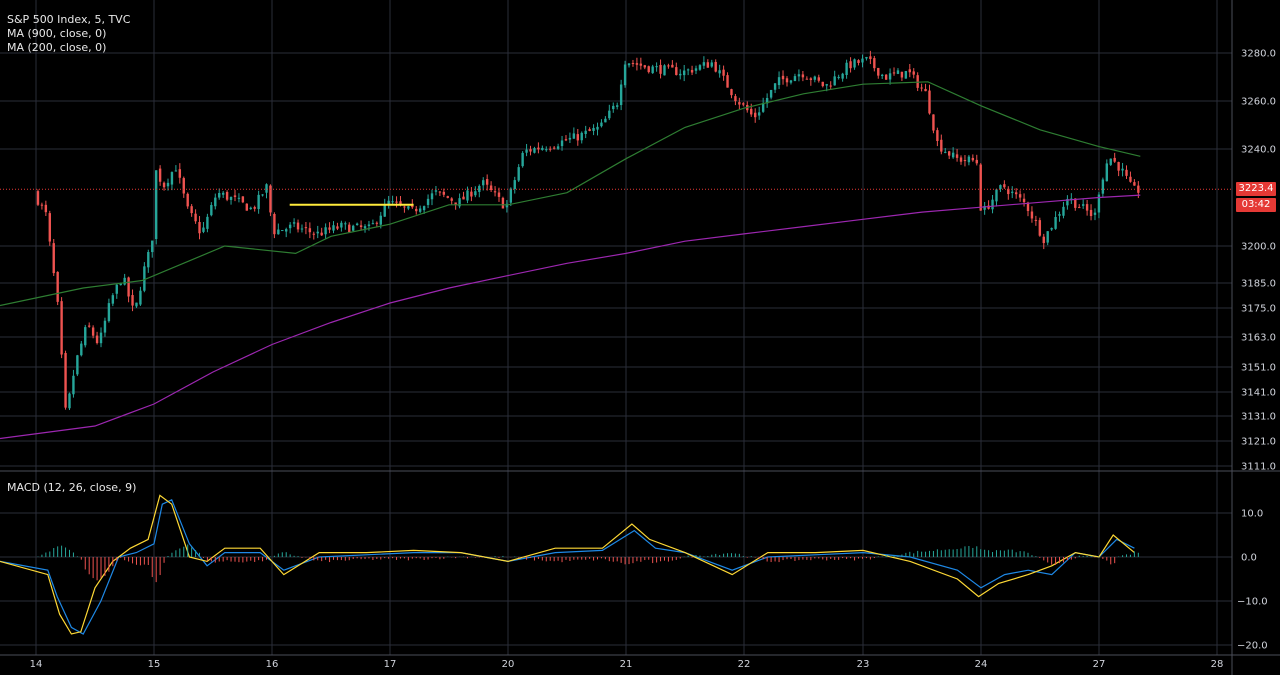 The image size is (1280, 675). What do you see at coordinates (72, 487) in the screenshot?
I see `macd-legend: MACD (12, 26, close, 9)` at bounding box center [72, 487].